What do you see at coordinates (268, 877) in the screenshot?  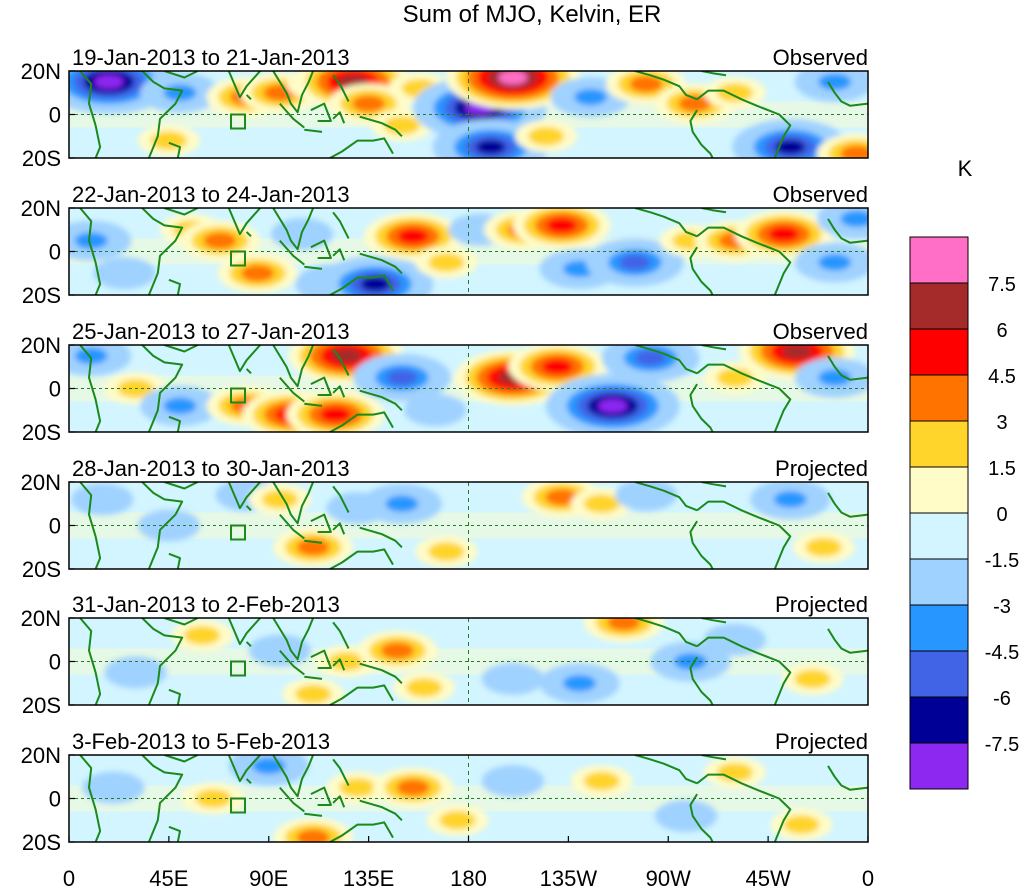 I see `x-tick-label: 90E` at bounding box center [268, 877].